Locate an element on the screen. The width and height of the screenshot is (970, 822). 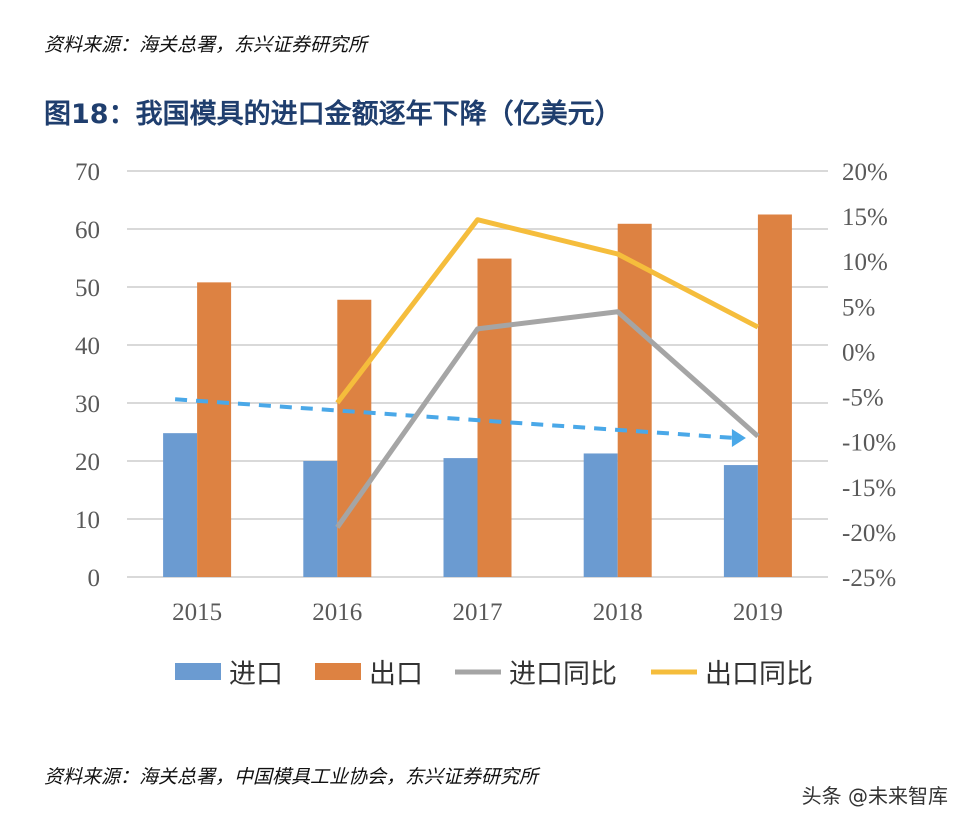
left-tick-label: 40 is located at coordinates (87, 346).